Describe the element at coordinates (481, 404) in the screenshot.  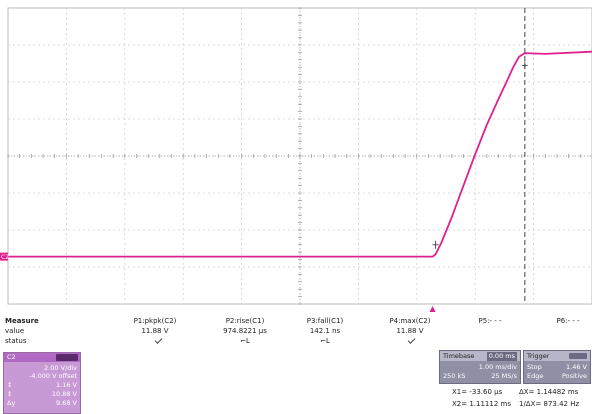
I see `cursor-x2: X2= 1.11112 ms` at that location.